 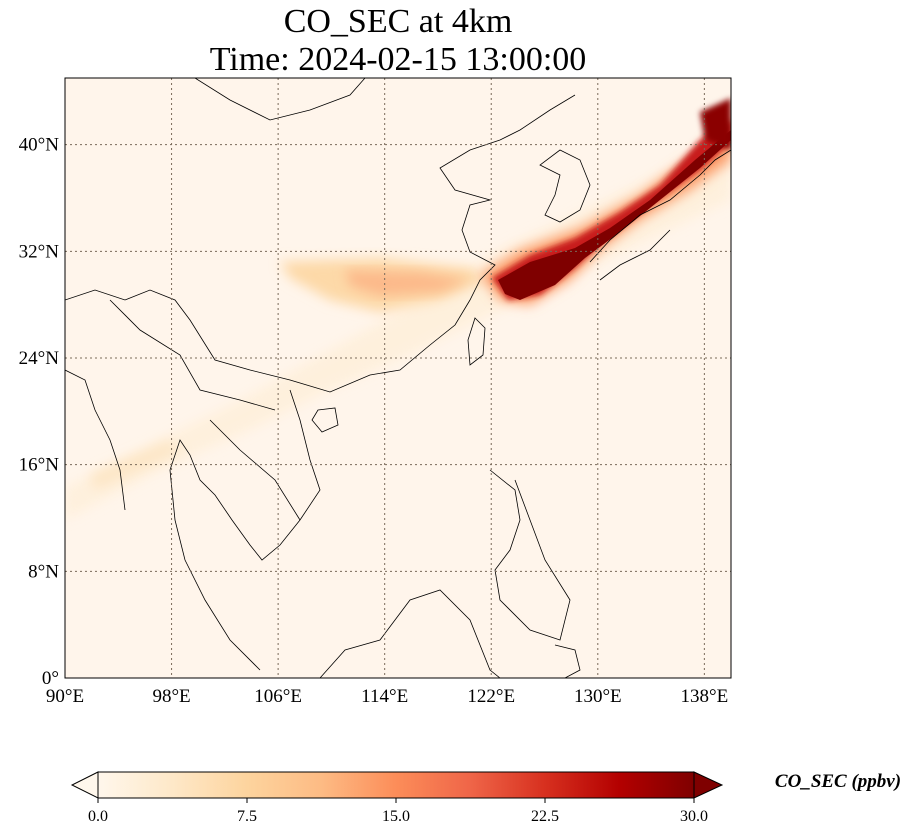 What do you see at coordinates (545, 816) in the screenshot?
I see `colorbar-tick-label: 22.5` at bounding box center [545, 816].